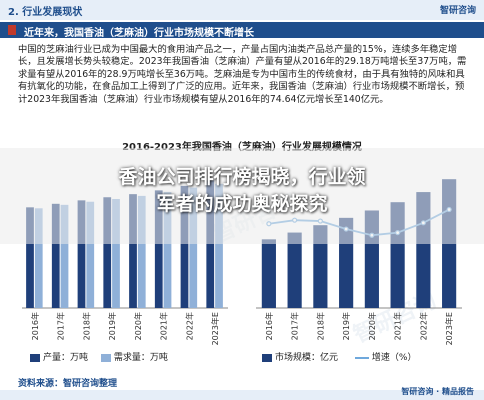 The image size is (484, 400). What do you see at coordinates (139, 33) in the screenshot?
I see `subheader-title: 近年来，我国香油（芝麻油）行业市场规模不断增长` at bounding box center [139, 33].